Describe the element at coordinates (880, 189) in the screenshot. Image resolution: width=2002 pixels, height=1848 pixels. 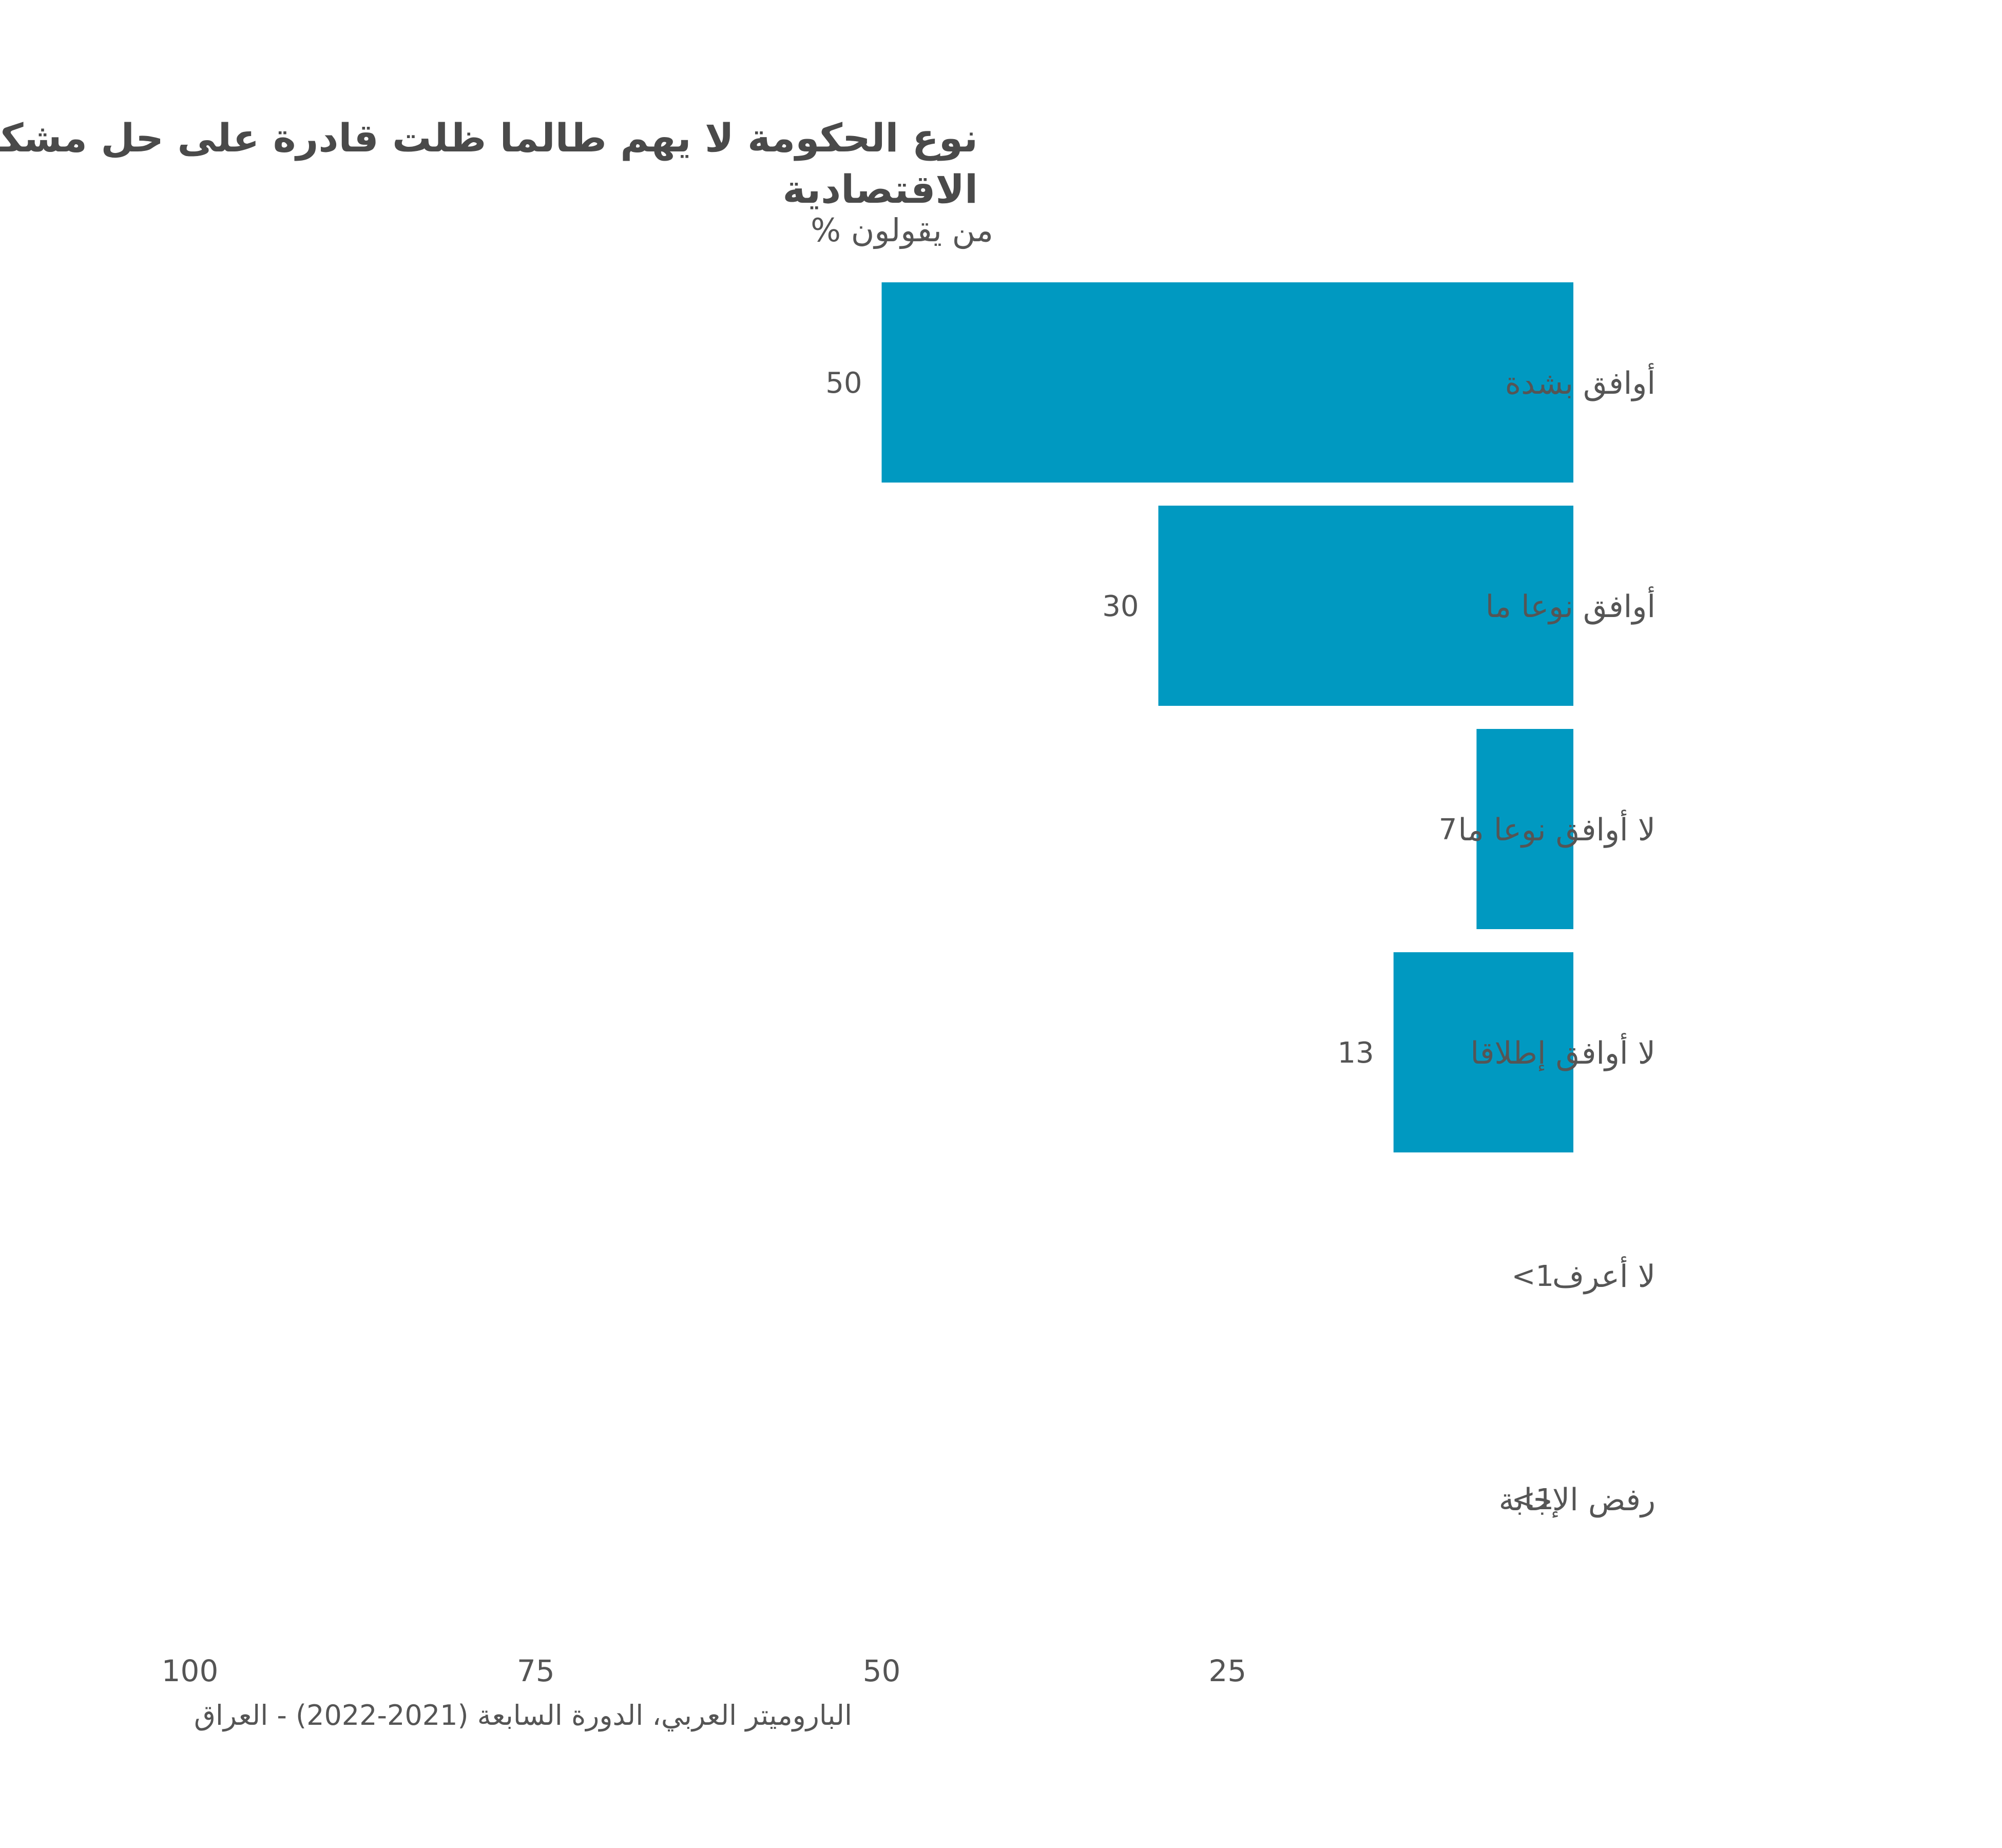
I see `chart-title-line-2: الاقتصادية` at that location.